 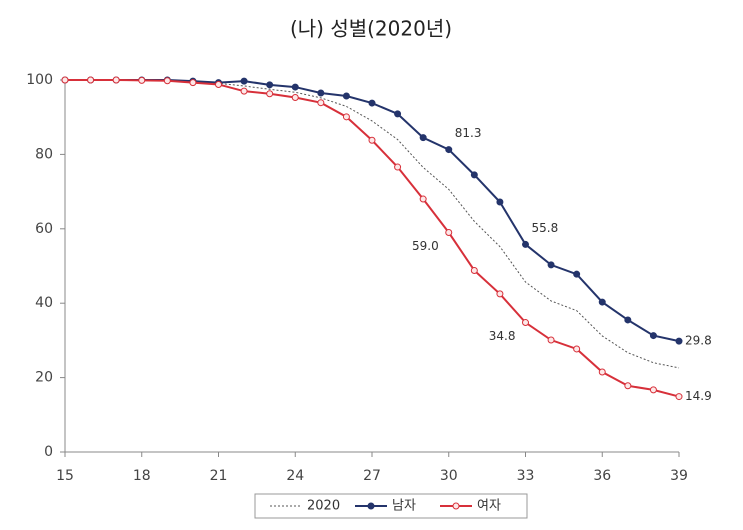 I want to click on x-tick-label: 27, so click(x=372, y=476).